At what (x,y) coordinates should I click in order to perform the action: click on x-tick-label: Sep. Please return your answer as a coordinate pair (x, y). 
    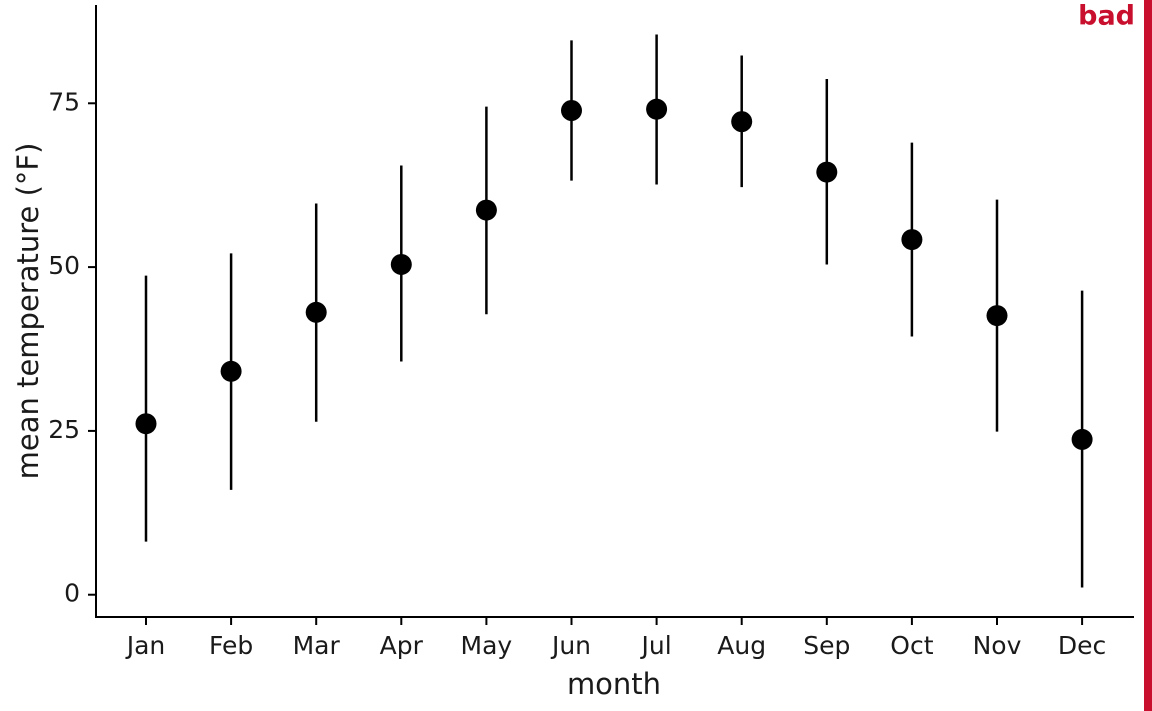
    Looking at the image, I should click on (826, 645).